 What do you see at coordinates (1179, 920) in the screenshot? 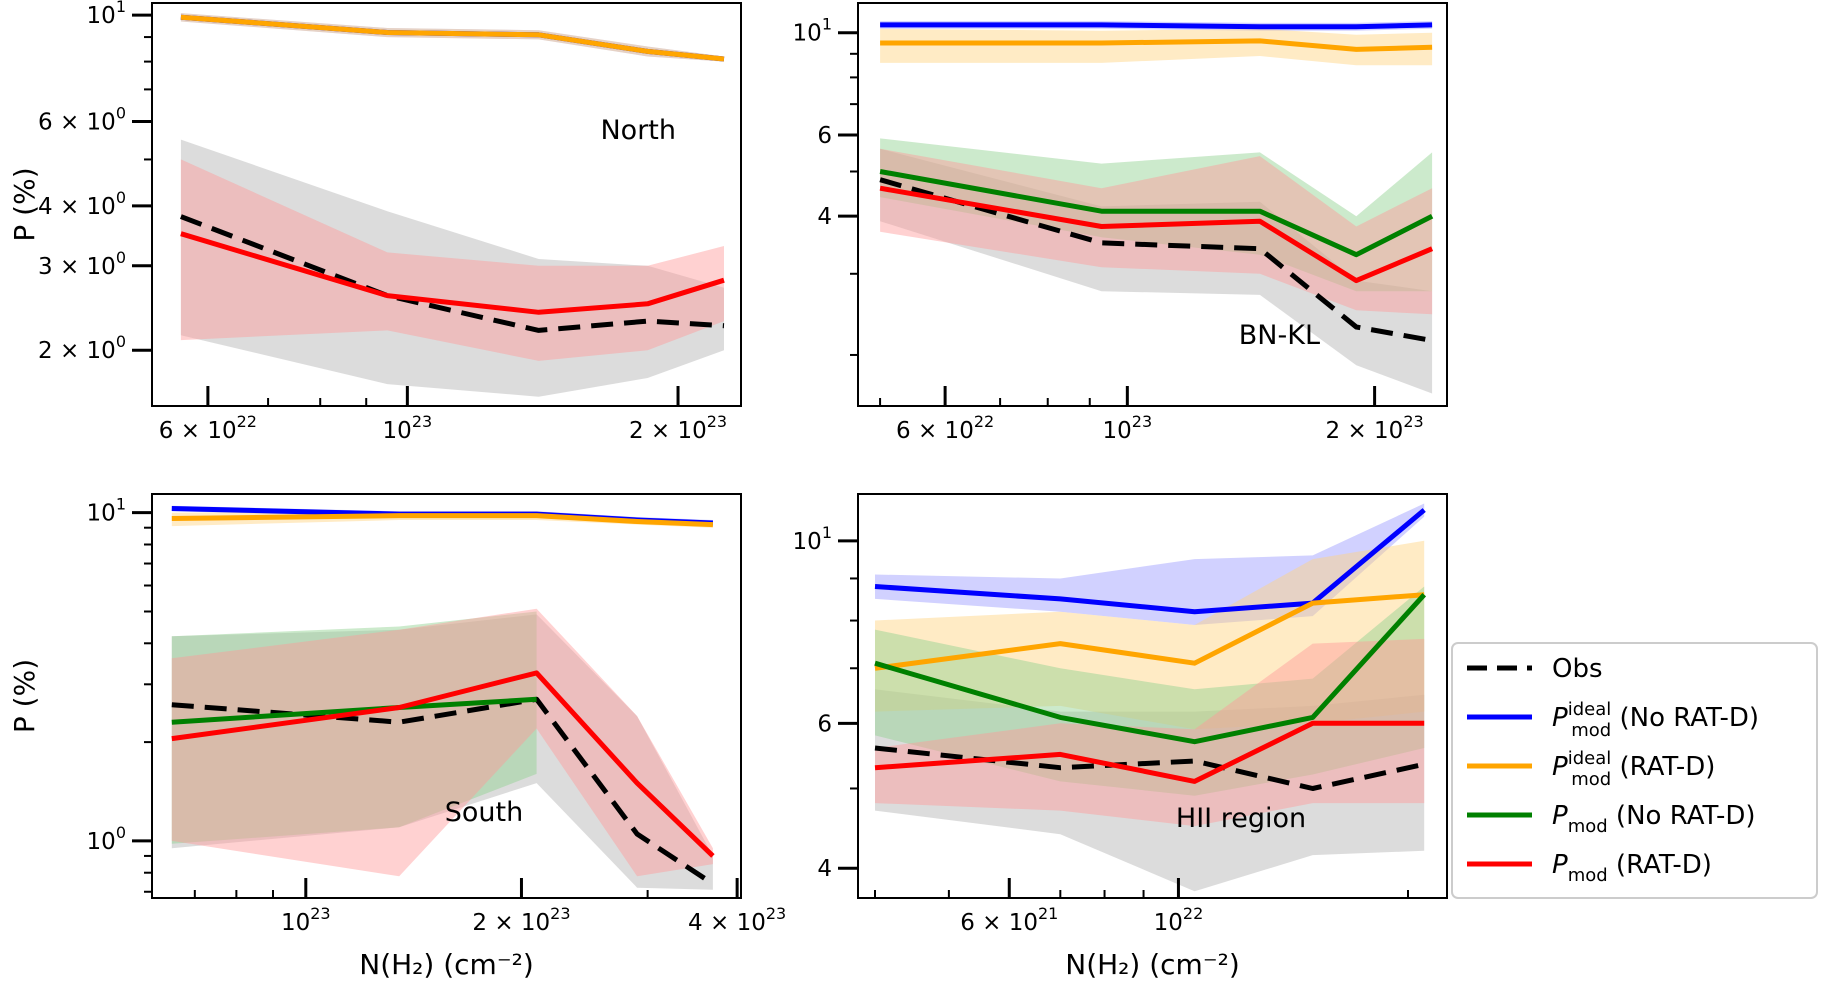
I see `x-tick-label: 1022` at bounding box center [1179, 920].